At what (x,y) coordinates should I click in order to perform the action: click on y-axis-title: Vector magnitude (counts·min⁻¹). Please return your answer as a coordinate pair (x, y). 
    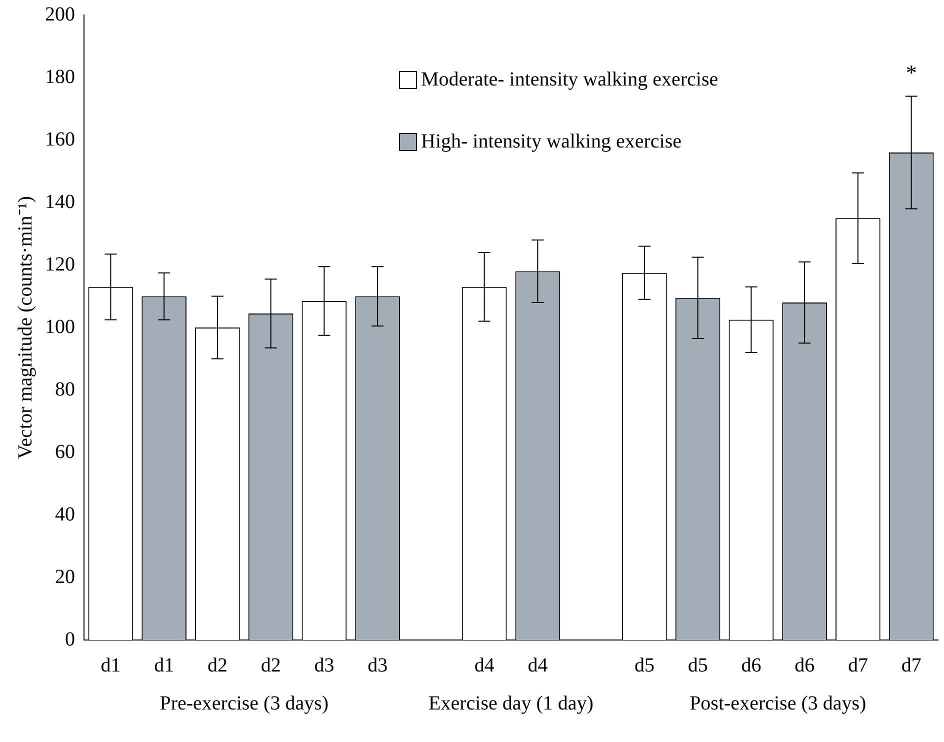
    Looking at the image, I should click on (25, 327).